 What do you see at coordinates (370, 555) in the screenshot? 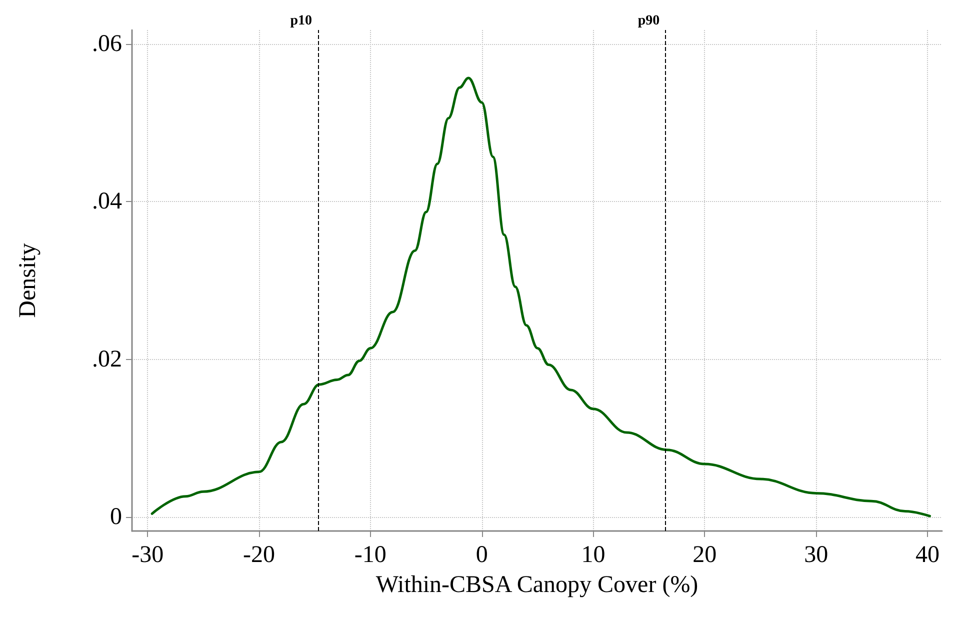
I see `x-tick-label: -10` at bounding box center [370, 555].